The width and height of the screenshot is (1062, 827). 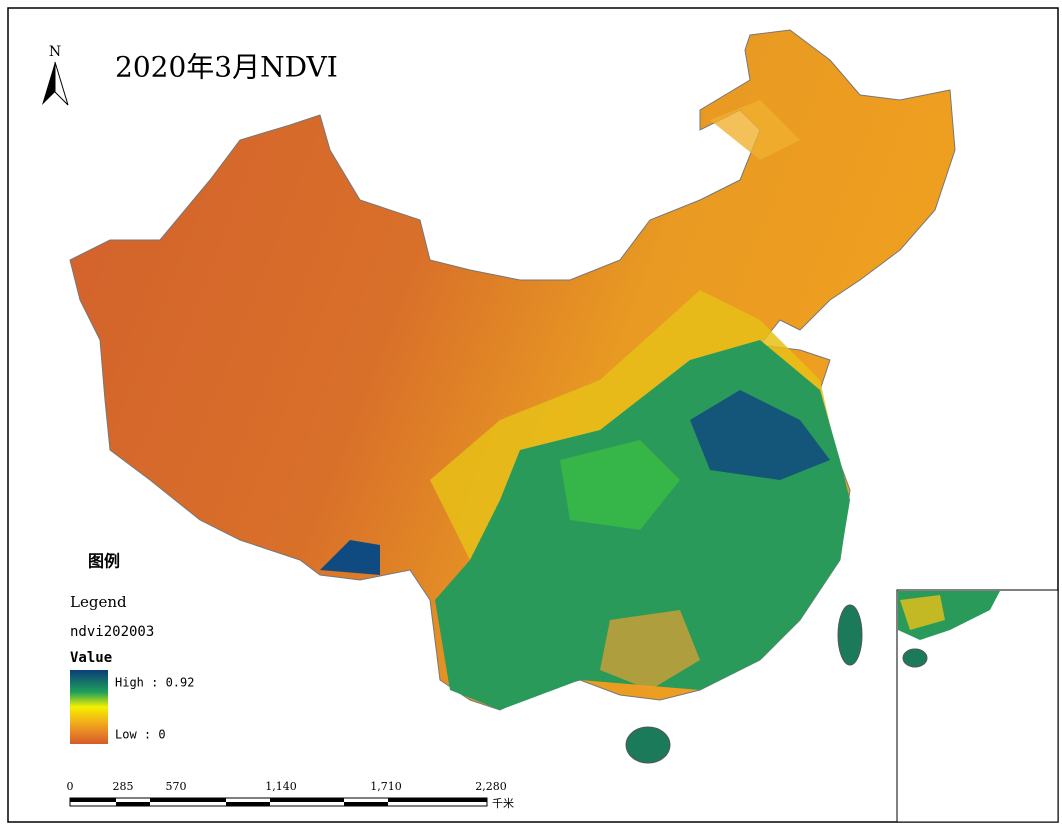 What do you see at coordinates (176, 786) in the screenshot?
I see `scale-label: 570` at bounding box center [176, 786].